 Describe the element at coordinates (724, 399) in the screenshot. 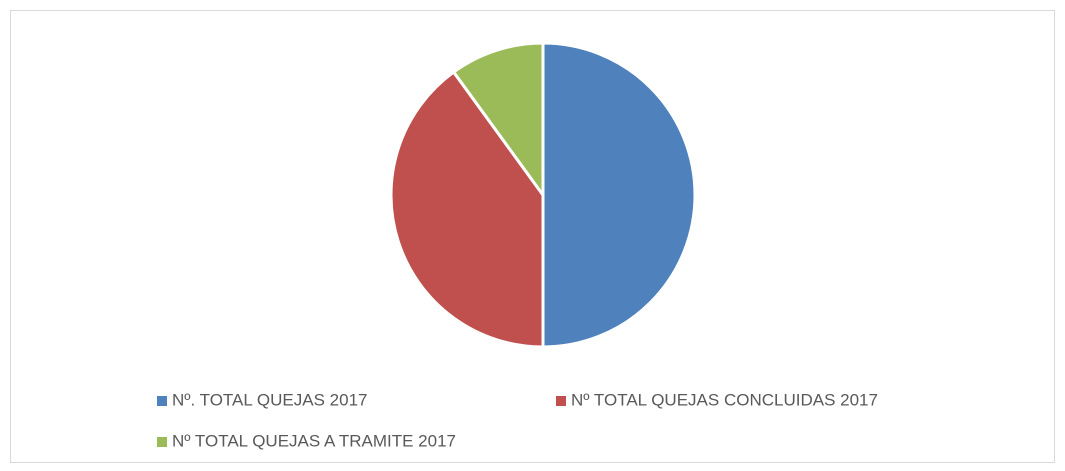

I see `legend-label: Nº TOTAL QUEJAS CONCLUIDAS 2017` at that location.